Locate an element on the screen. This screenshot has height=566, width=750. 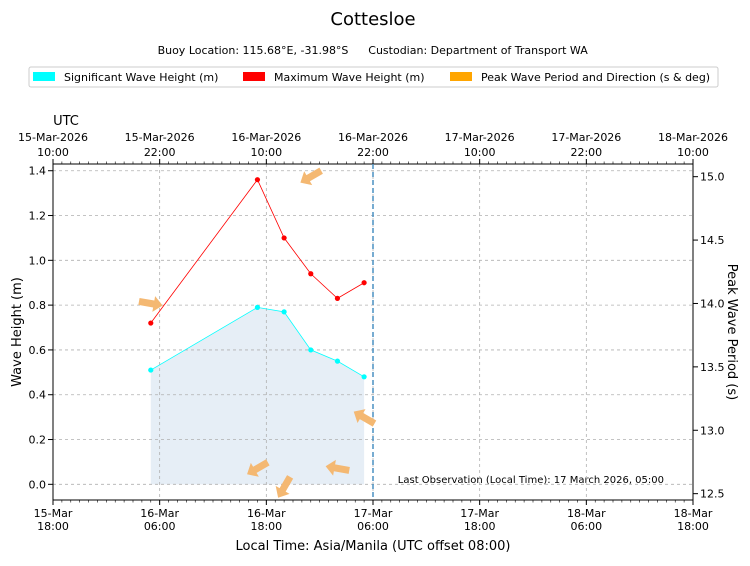
y-tick-label: 1.0 is located at coordinates (38, 260).